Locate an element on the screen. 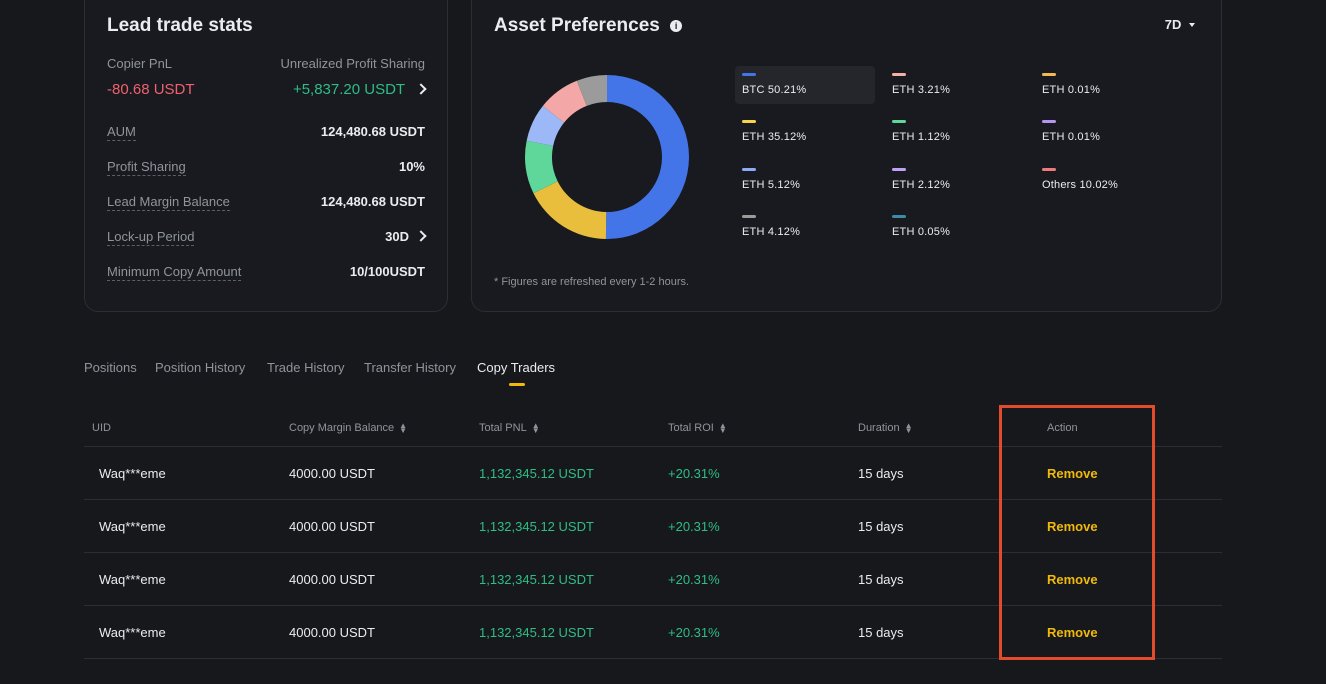  active-tab-indicator is located at coordinates (517, 384).